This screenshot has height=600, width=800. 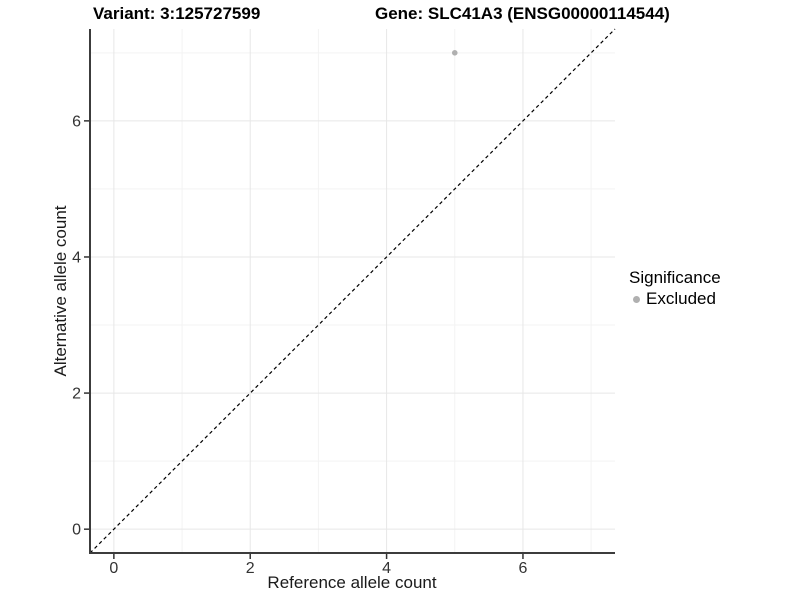 I want to click on x-tick-label: 0, so click(x=113, y=568).